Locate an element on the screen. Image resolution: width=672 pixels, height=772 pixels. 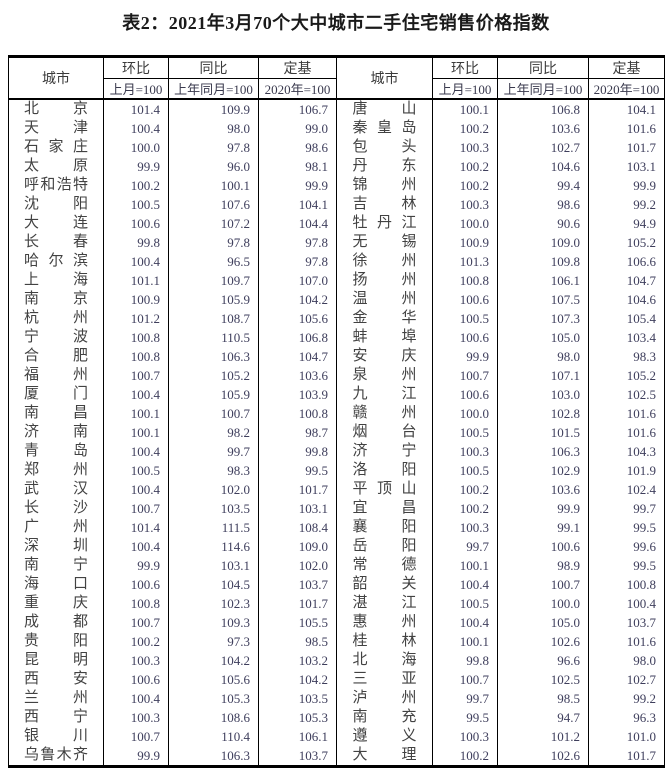
yoy-value-left: 97.8 is located at coordinates (213, 242).